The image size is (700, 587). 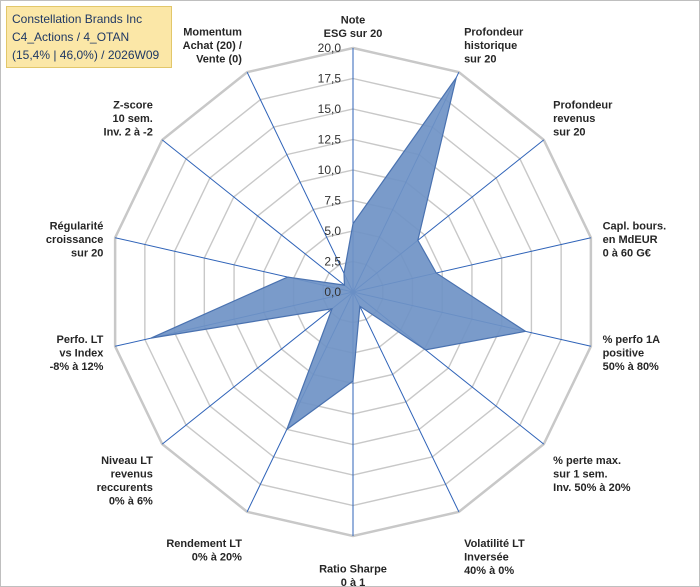 What do you see at coordinates (630, 240) in the screenshot?
I see `axis-label-4-line-2: en MdEUR` at bounding box center [630, 240].